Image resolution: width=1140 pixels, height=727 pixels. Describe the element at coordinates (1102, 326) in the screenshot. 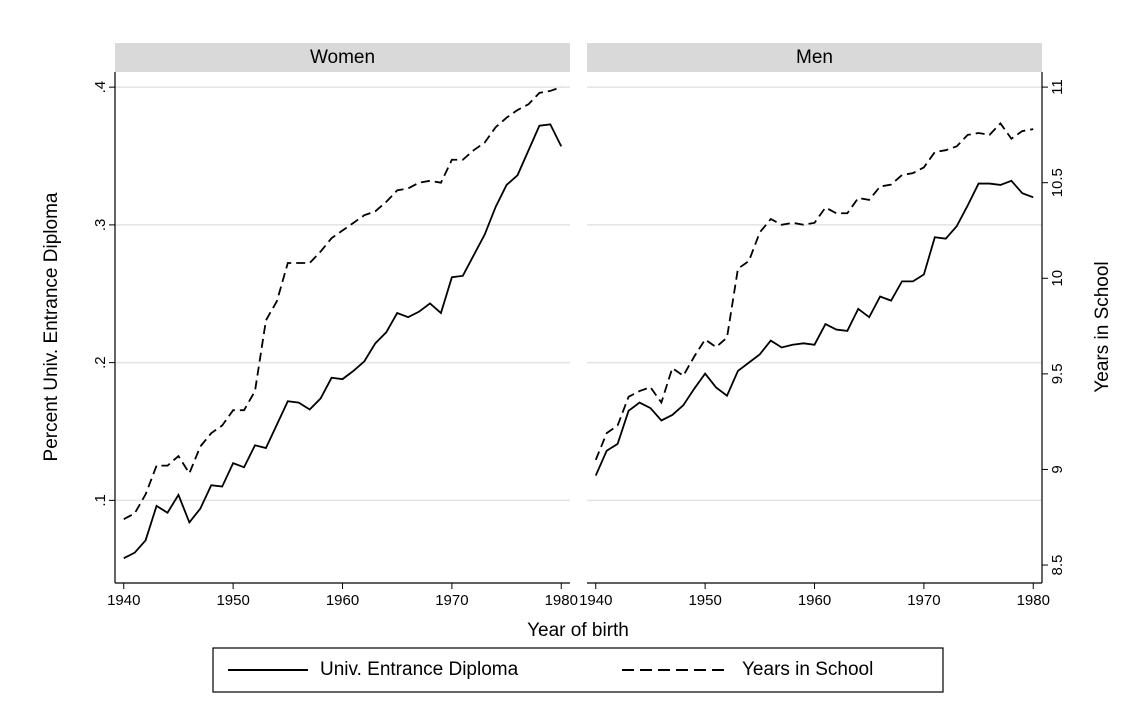

I see `y2-axis-label: Years in School` at that location.